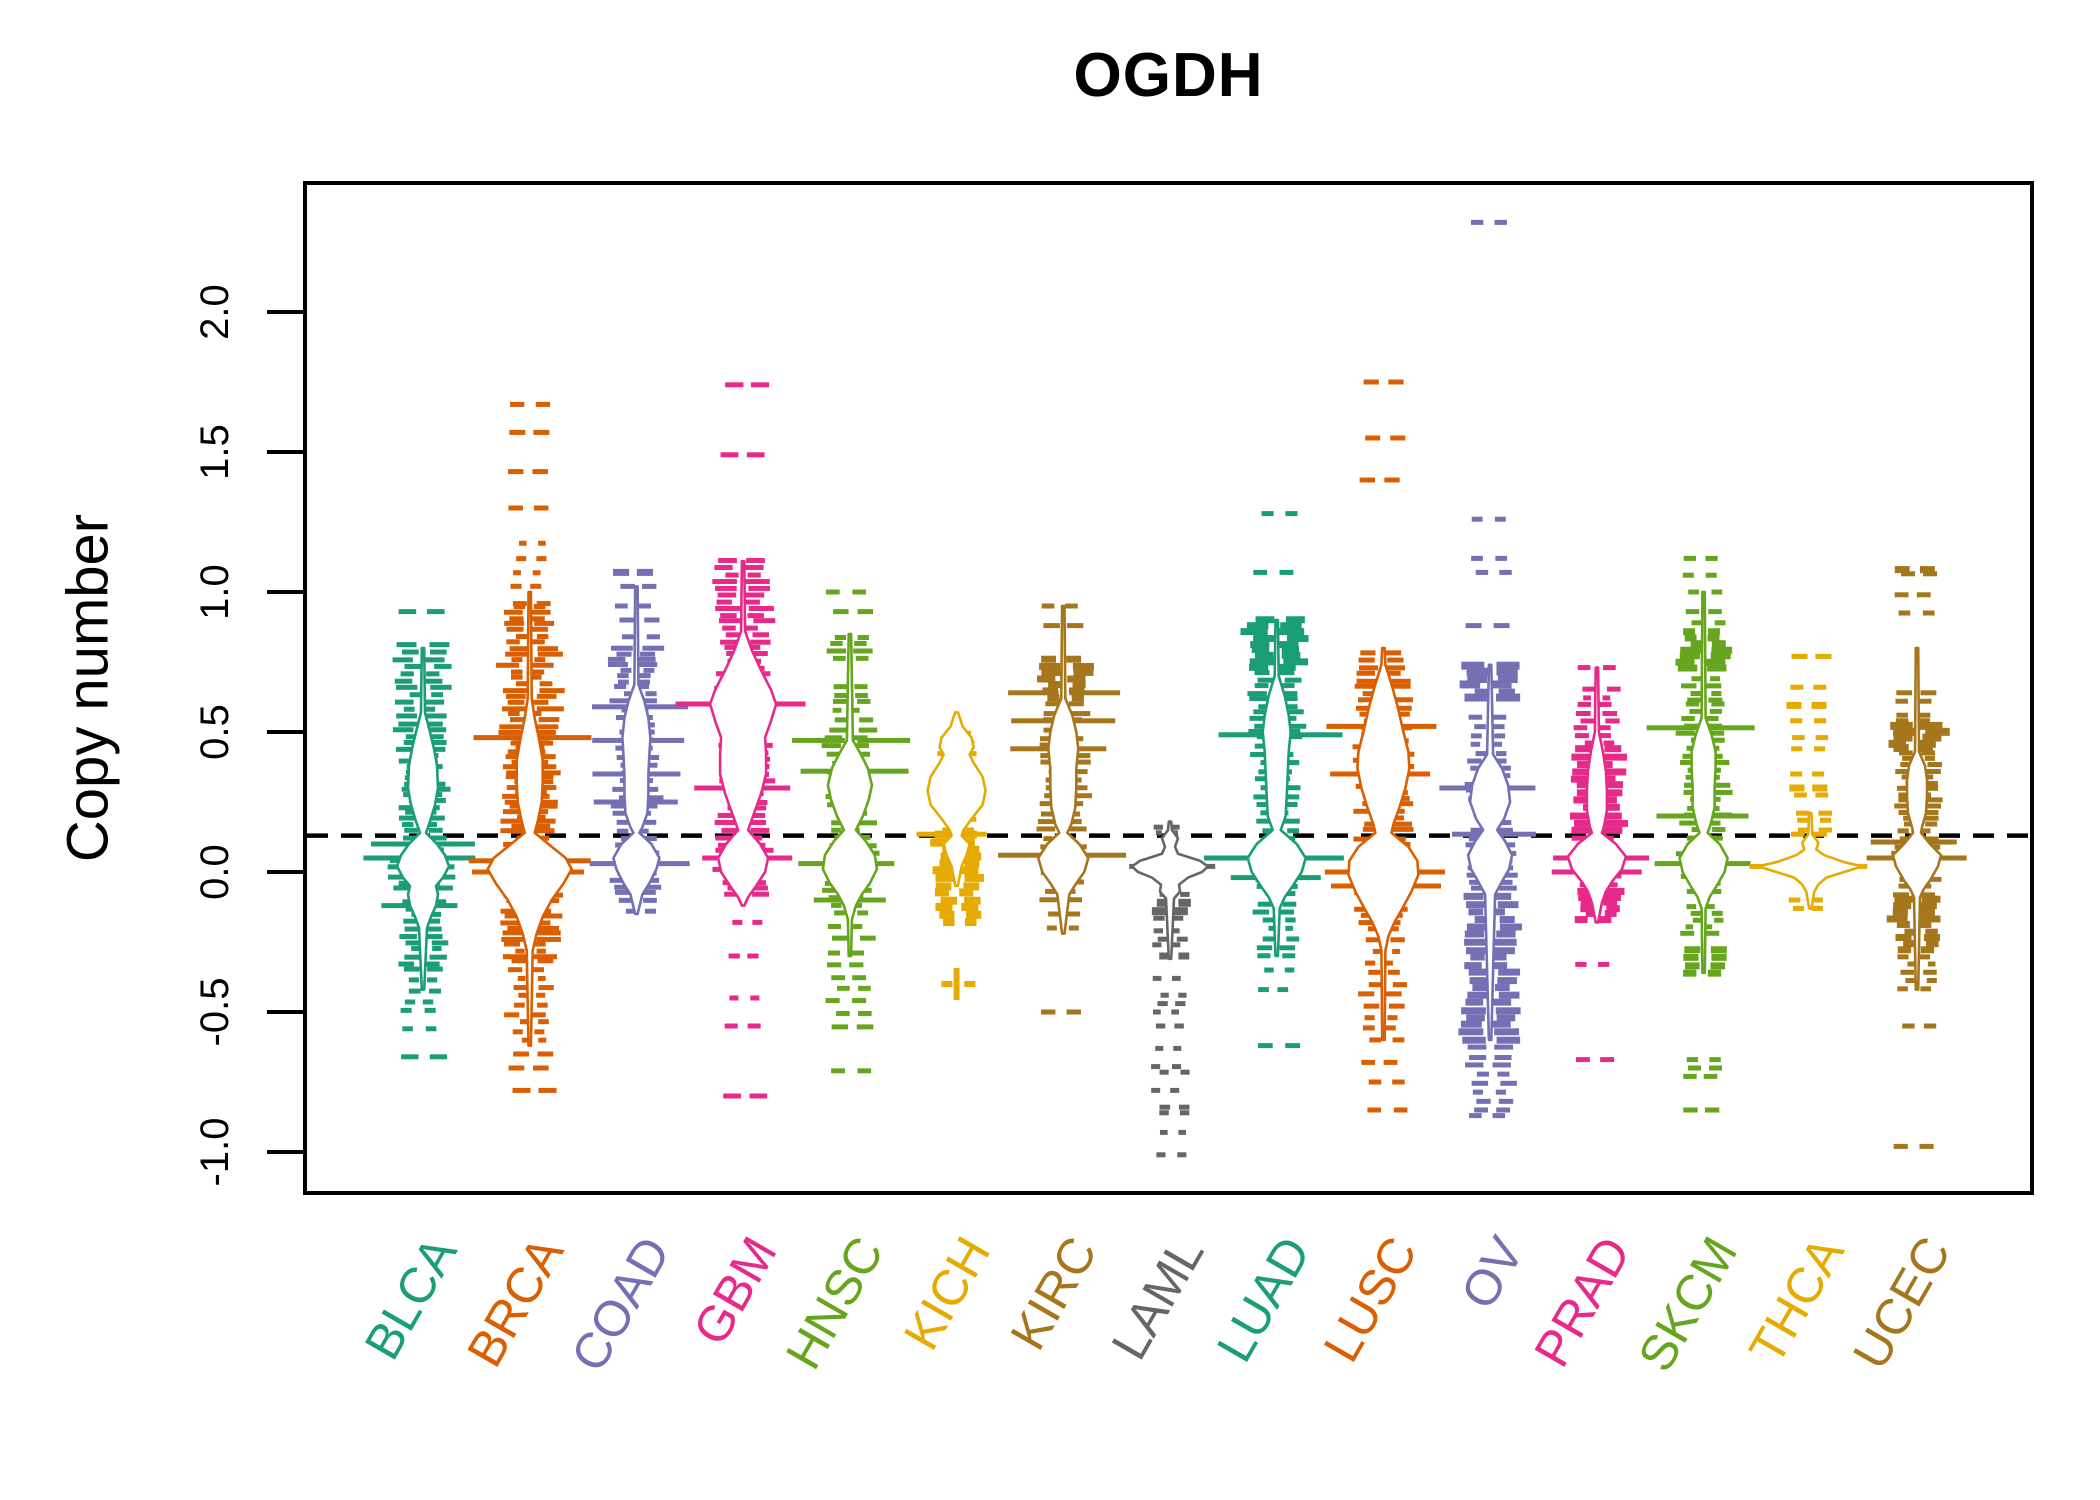  I want to click on violin-group-prad, so click(1600, 864).